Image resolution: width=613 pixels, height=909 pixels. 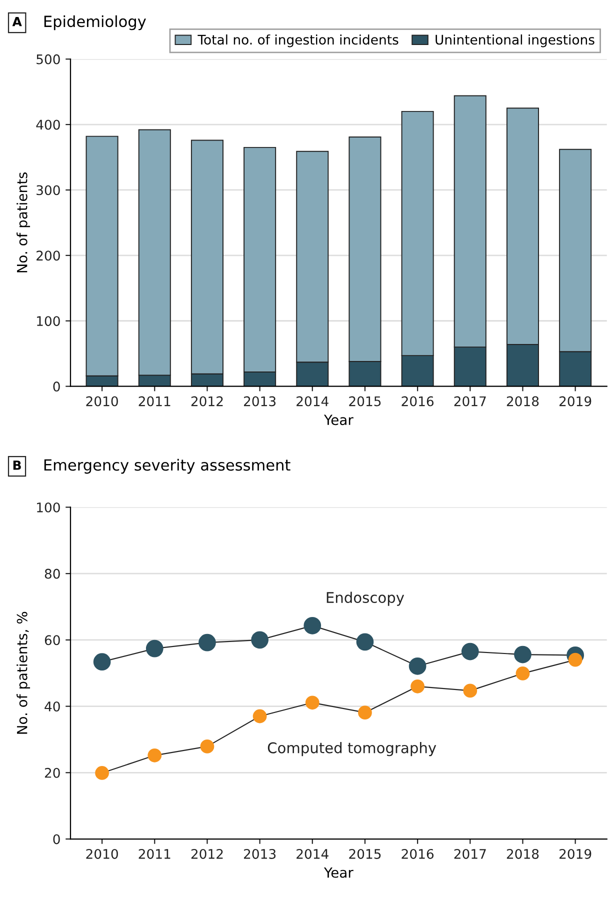 What do you see at coordinates (23, 222) in the screenshot?
I see `y-axis-title: No. of patients` at bounding box center [23, 222].